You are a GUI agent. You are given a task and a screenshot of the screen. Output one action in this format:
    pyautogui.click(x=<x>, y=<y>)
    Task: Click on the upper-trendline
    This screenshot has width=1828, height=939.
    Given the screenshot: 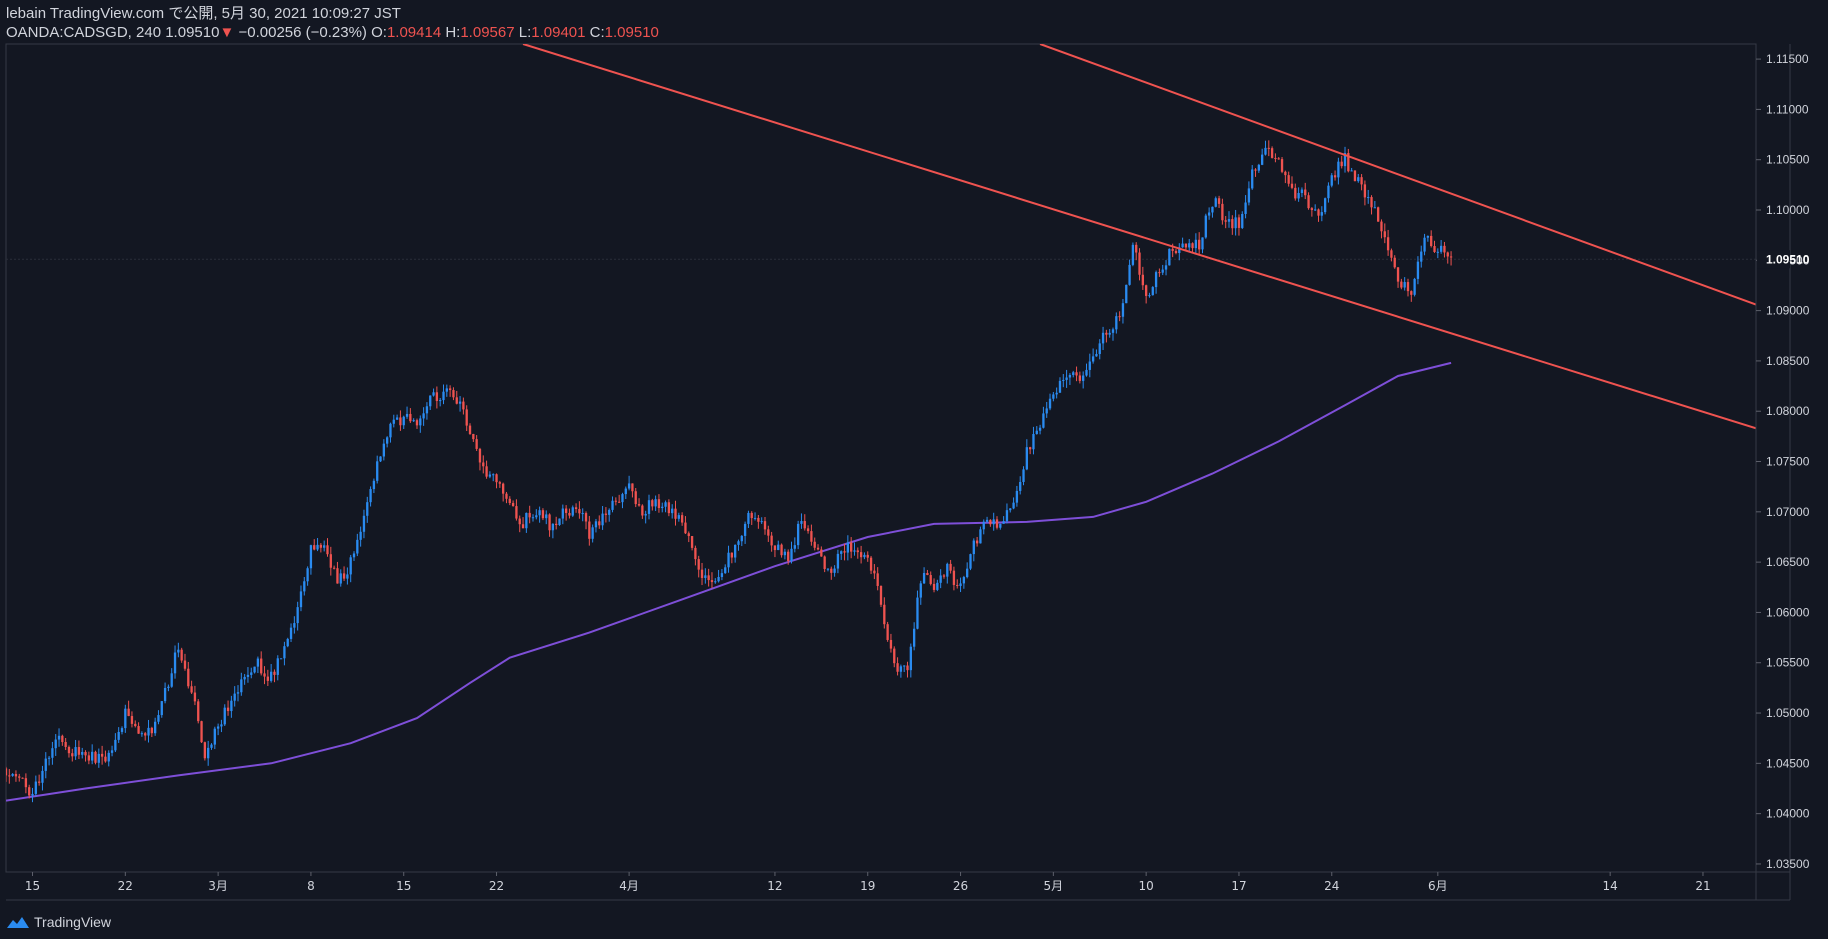 What is the action you would take?
    pyautogui.click(x=1397, y=175)
    